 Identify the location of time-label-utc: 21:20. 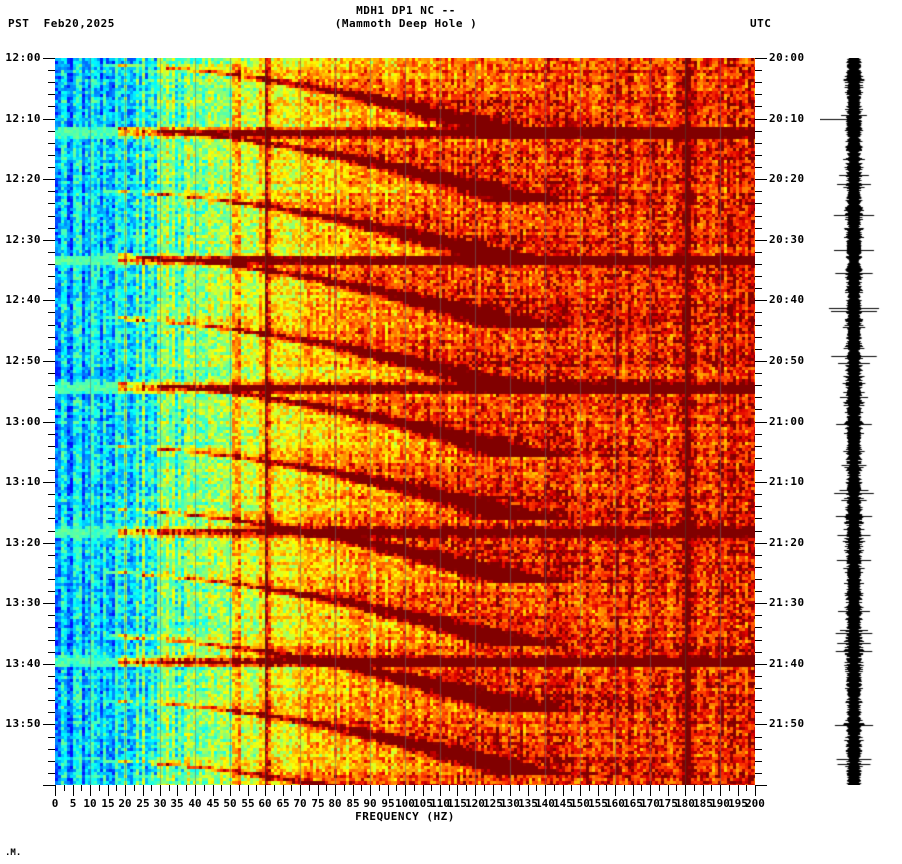
(787, 542).